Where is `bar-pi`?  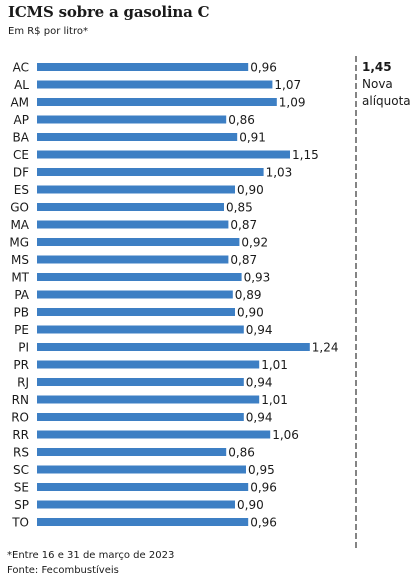 bar-pi is located at coordinates (173, 347).